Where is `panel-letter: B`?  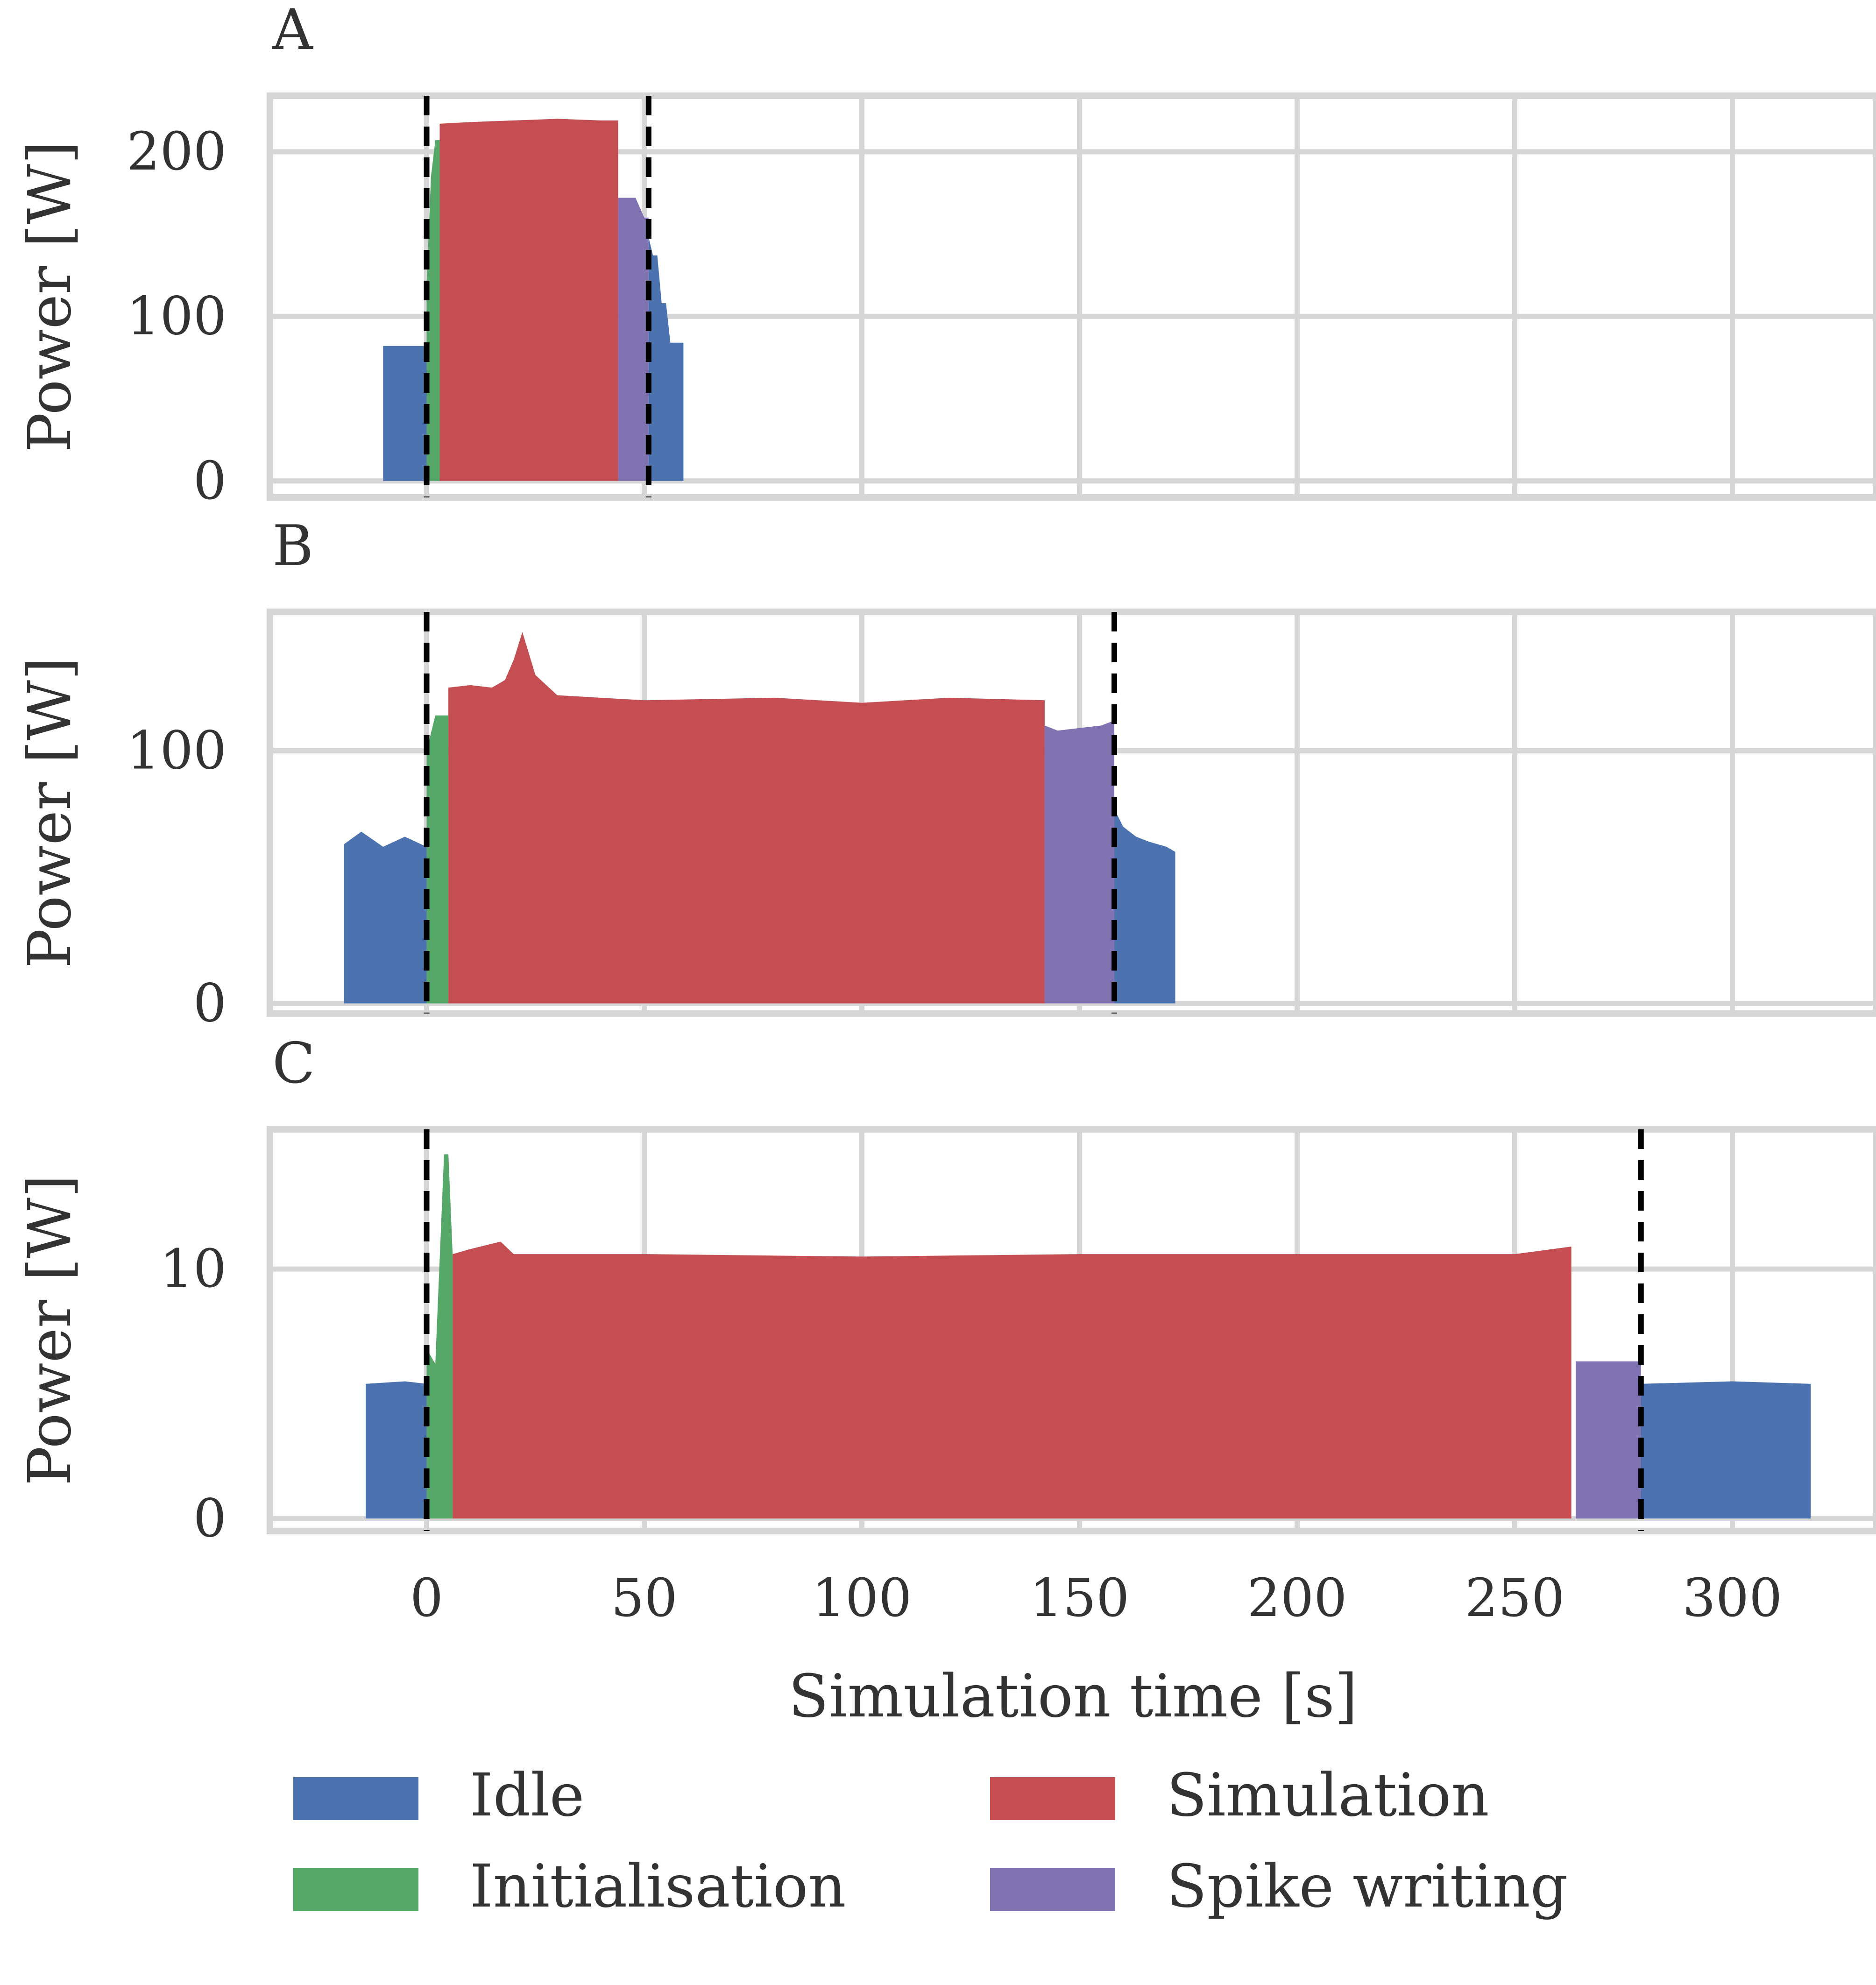 panel-letter: B is located at coordinates (292, 546).